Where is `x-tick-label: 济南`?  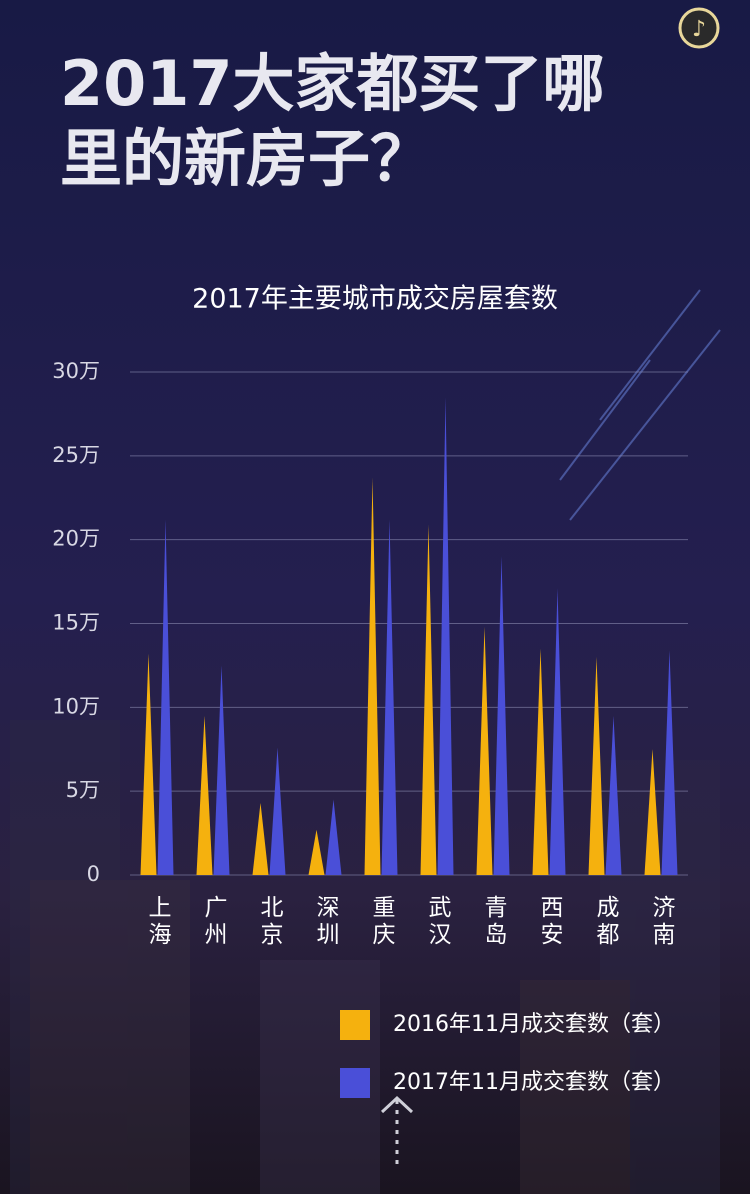
x-tick-label: 济南 is located at coordinates (662, 922).